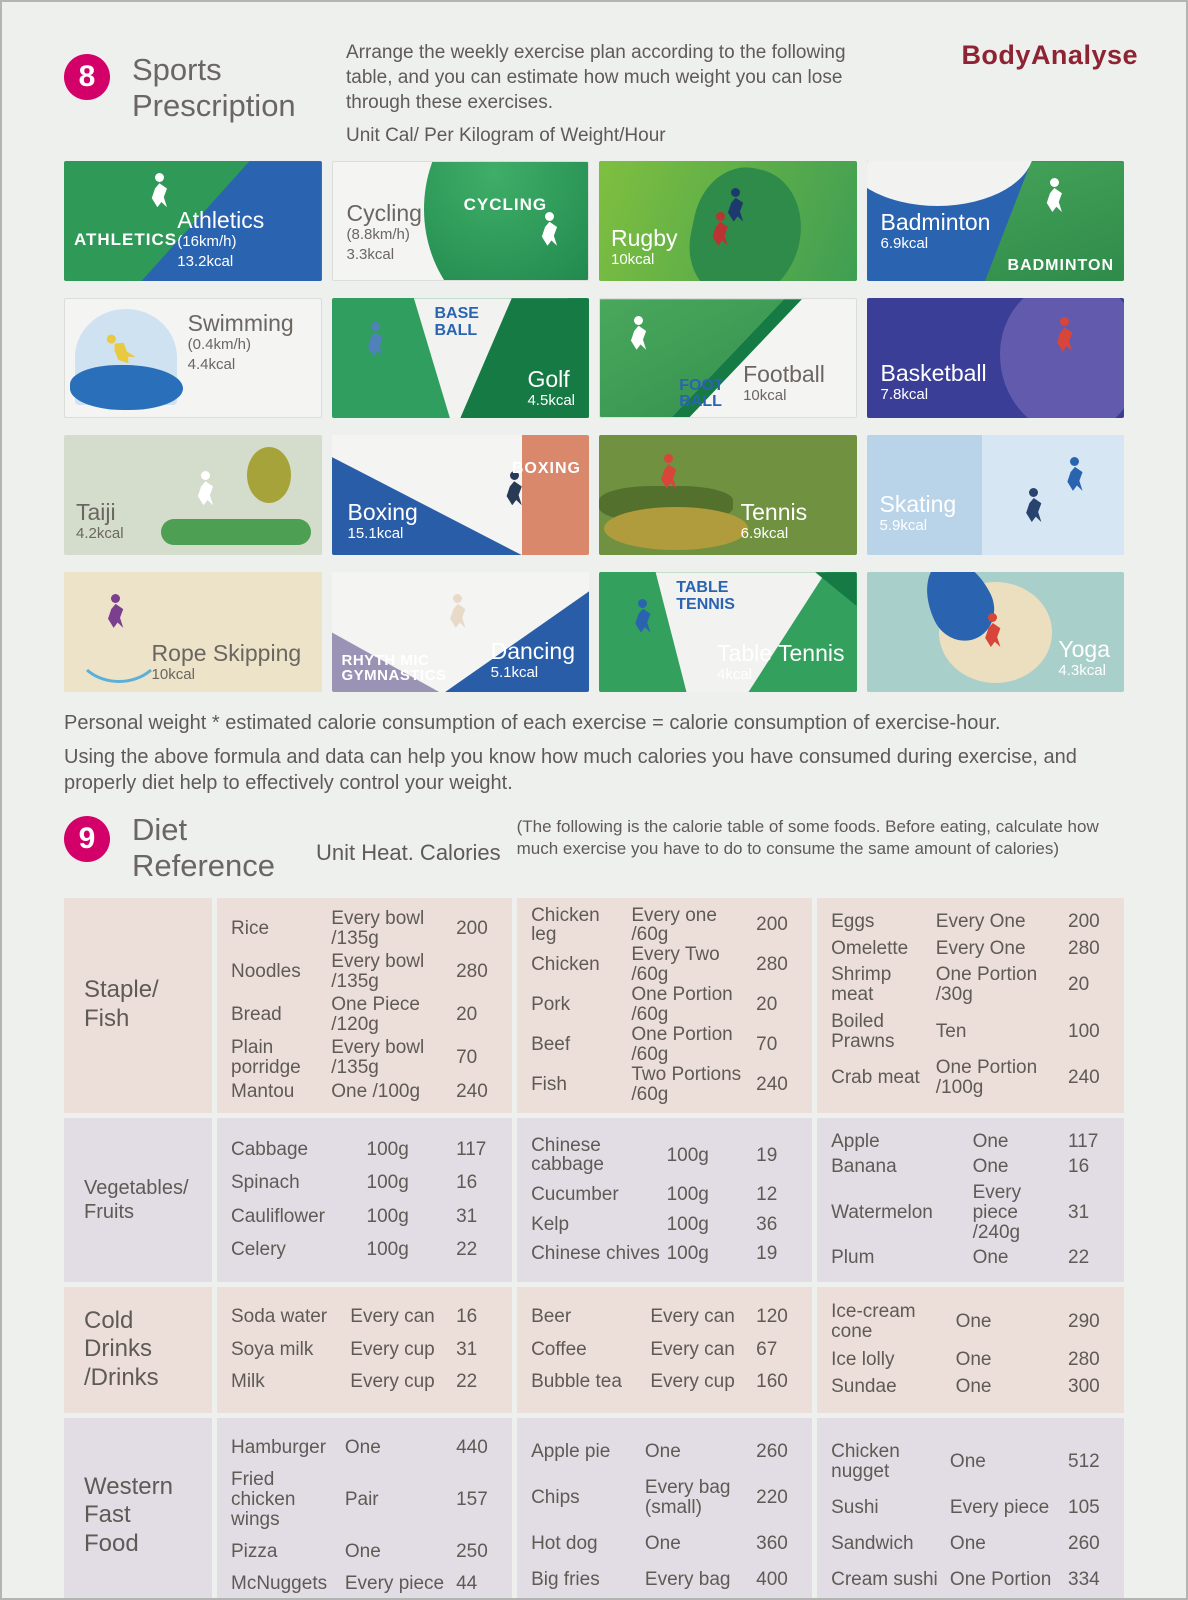 Image resolution: width=1188 pixels, height=1600 pixels. What do you see at coordinates (772, 1382) in the screenshot?
I see `food-calories: 160` at bounding box center [772, 1382].